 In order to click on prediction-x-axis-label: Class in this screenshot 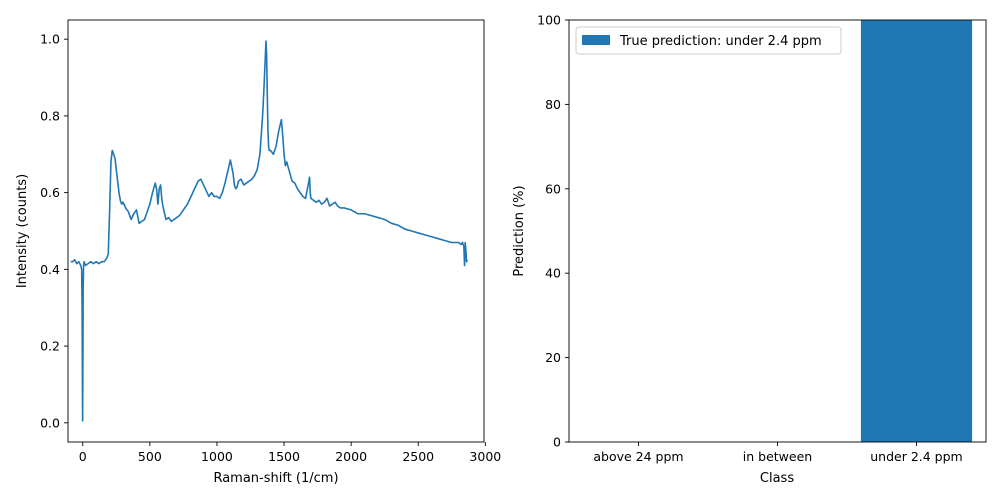, I will do `click(777, 478)`.